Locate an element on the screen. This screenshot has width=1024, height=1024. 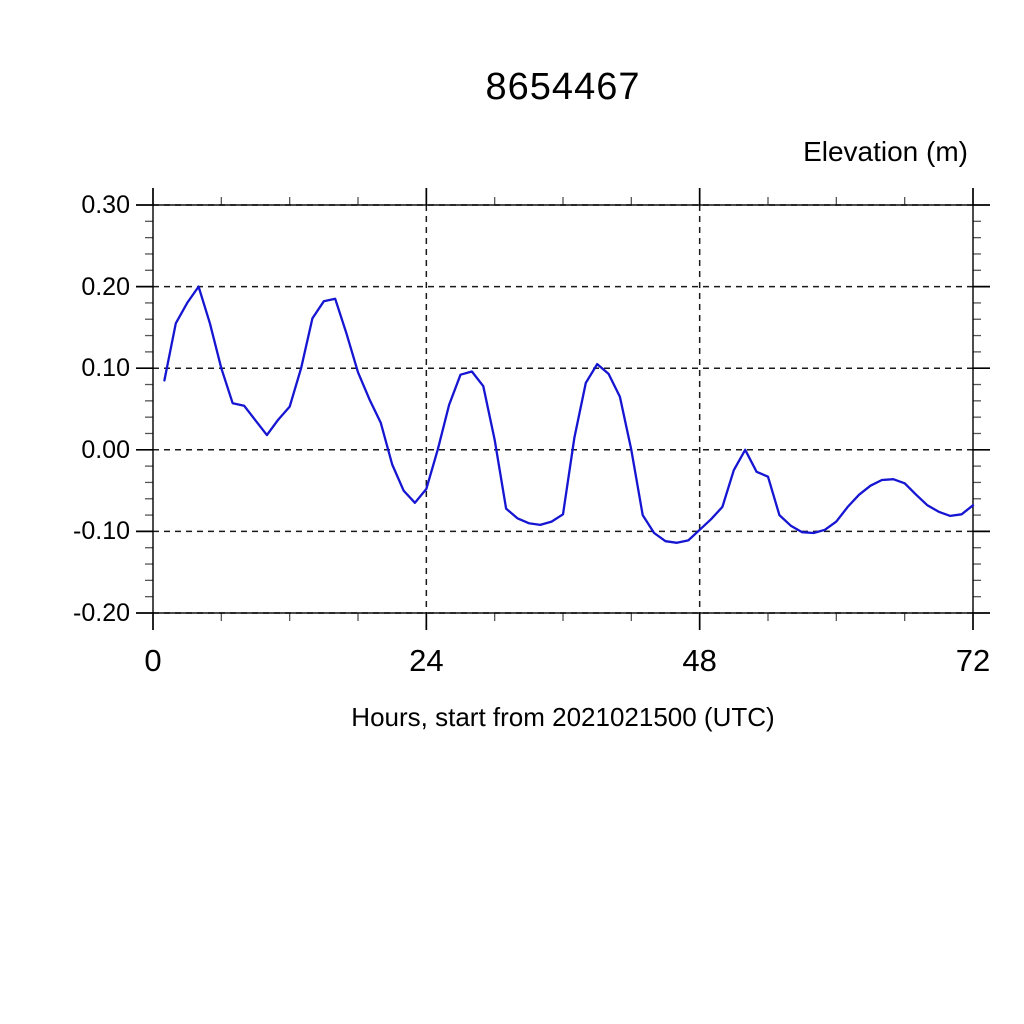
y-tick-label: -0.20 is located at coordinates (101, 613).